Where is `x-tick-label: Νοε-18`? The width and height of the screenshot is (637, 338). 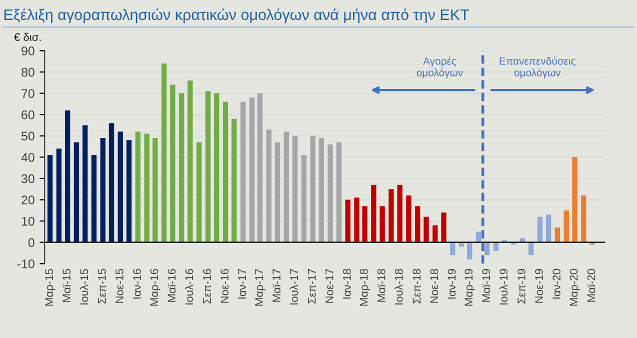
x-tick-label: Νοε-18 is located at coordinates (434, 285).